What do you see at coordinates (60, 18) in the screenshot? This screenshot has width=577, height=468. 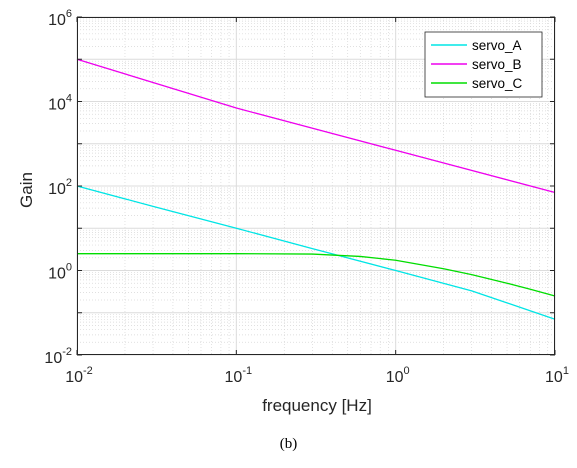 I see `y-tick-label: 10⁶` at bounding box center [60, 18].